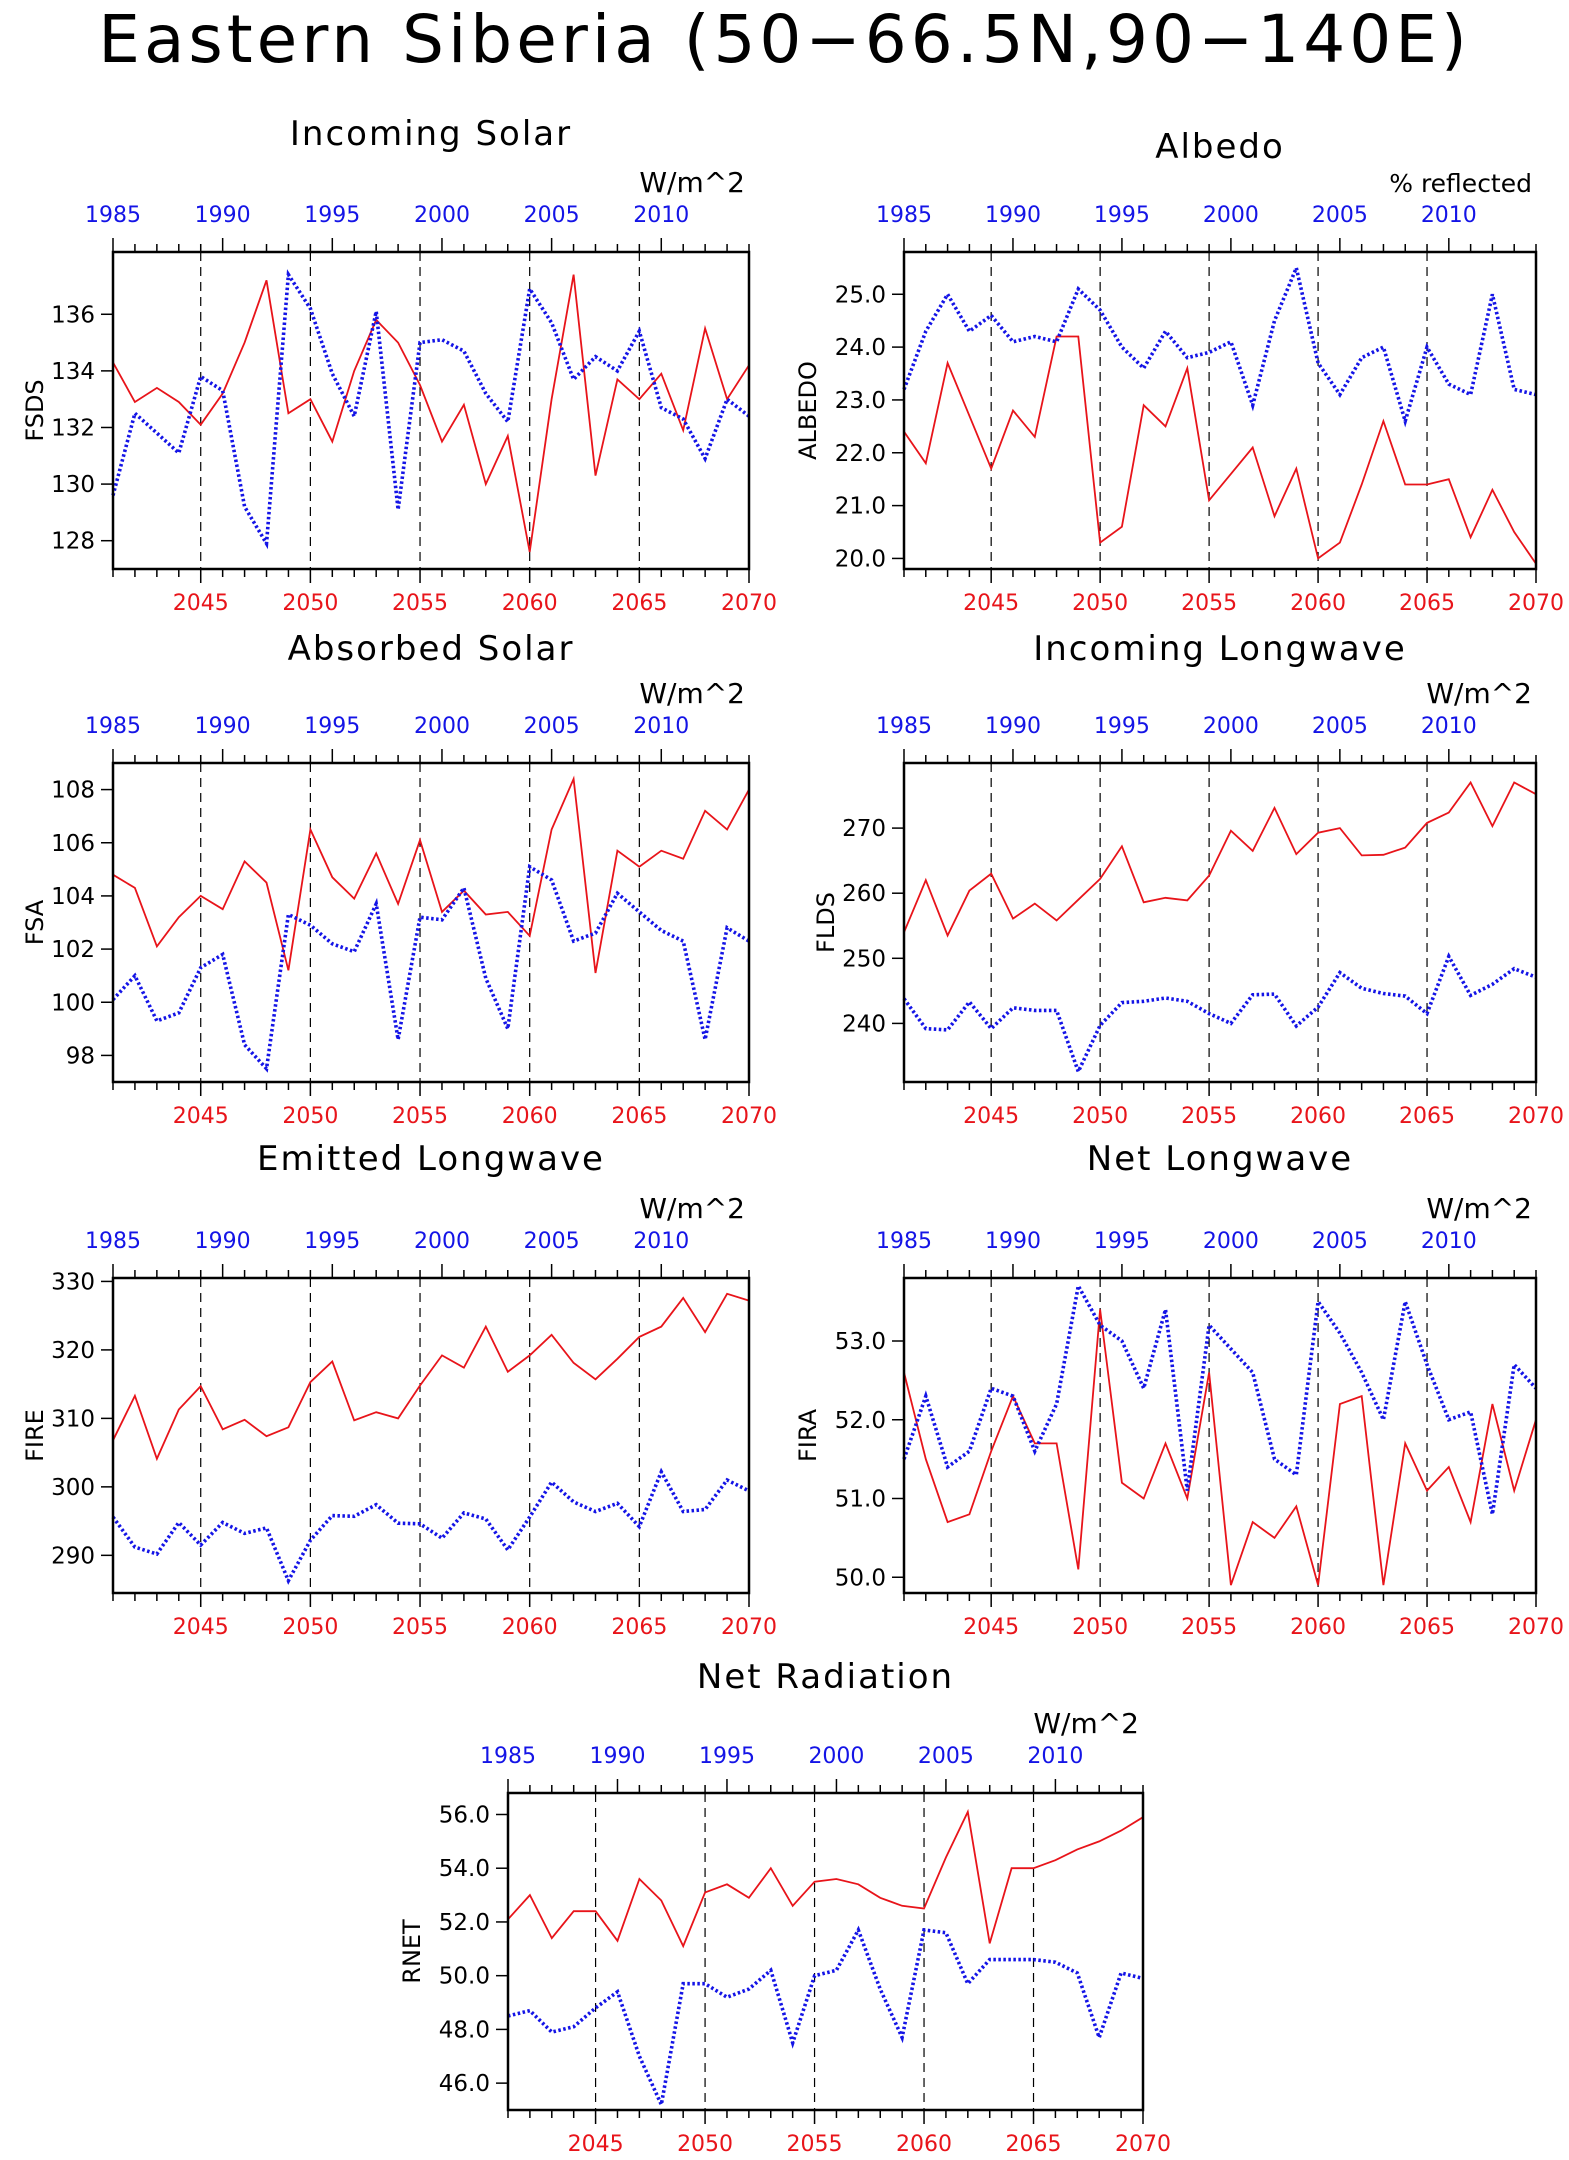 The height and width of the screenshot is (2160, 1569). Describe the element at coordinates (808, 410) in the screenshot. I see `y-axis-label: ALBEDO` at that location.